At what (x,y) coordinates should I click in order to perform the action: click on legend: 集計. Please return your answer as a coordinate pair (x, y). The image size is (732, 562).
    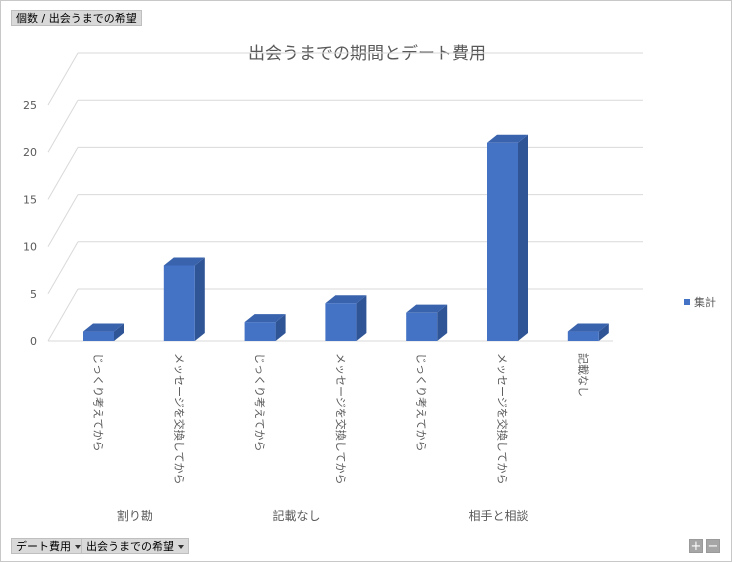
    Looking at the image, I should click on (700, 302).